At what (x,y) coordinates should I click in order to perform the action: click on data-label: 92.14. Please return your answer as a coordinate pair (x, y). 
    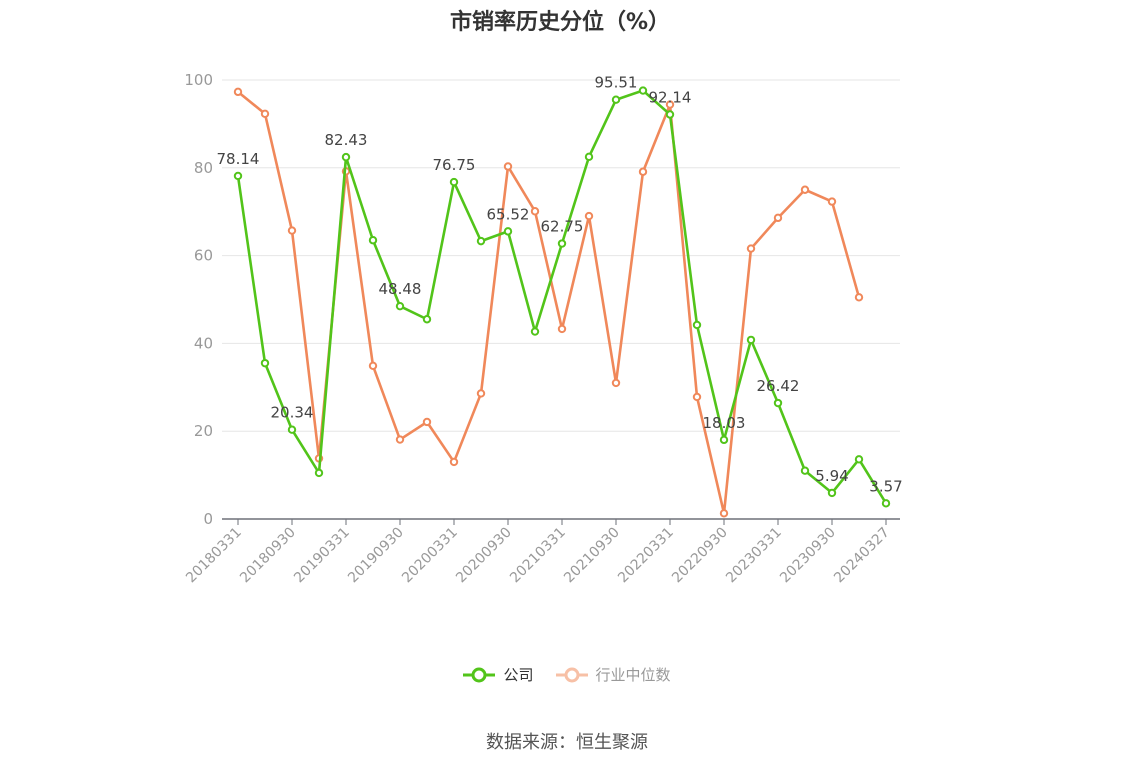
    Looking at the image, I should click on (670, 98).